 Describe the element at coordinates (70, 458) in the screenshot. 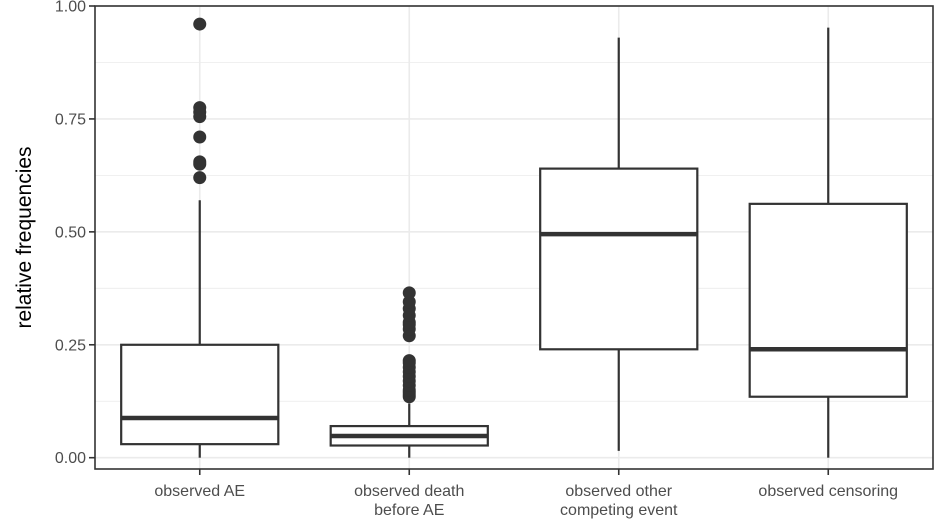

I see `y-tick-label: 0.00` at that location.